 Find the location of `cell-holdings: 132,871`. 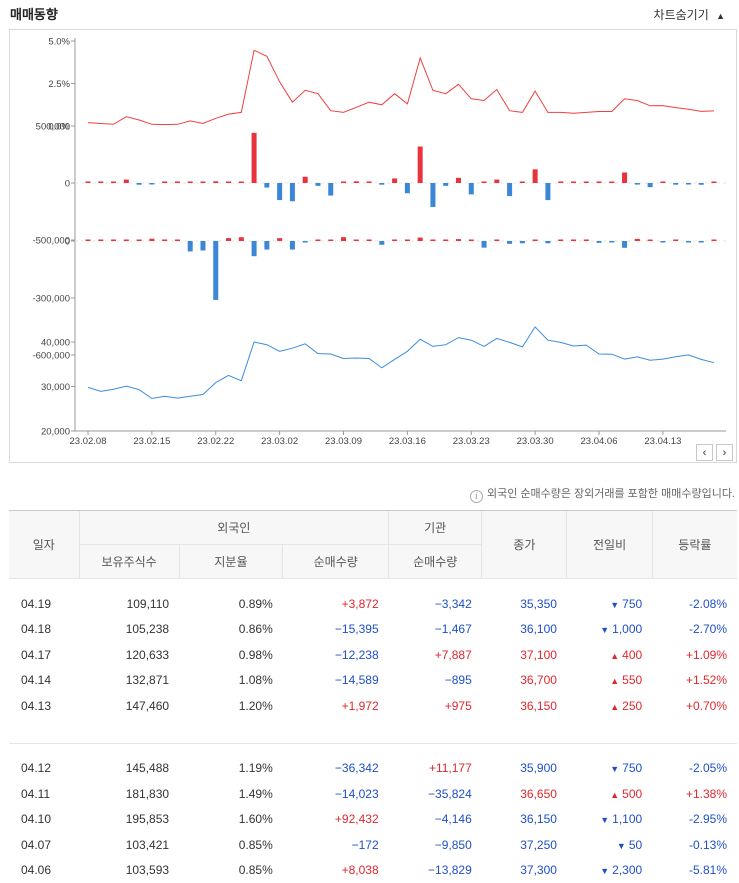

cell-holdings: 132,871 is located at coordinates (129, 681).